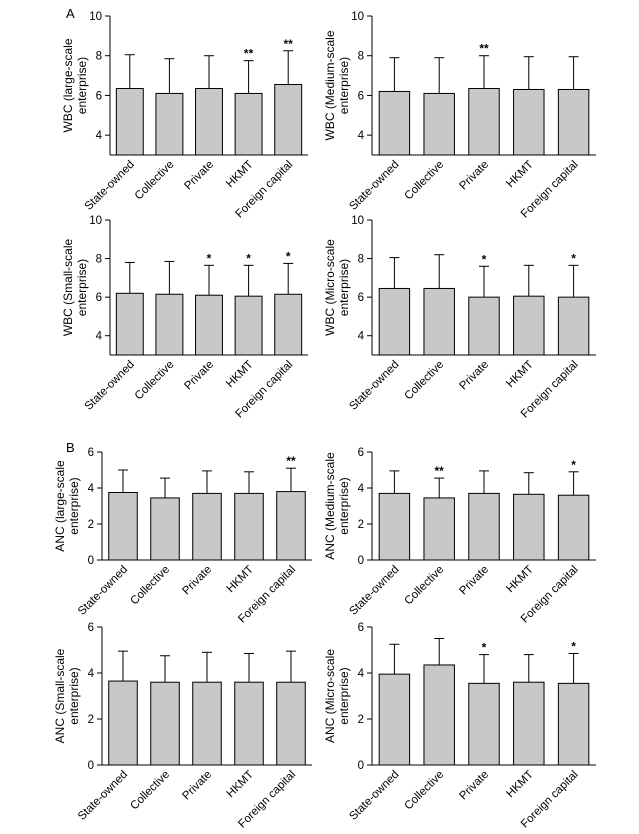  What do you see at coordinates (70, 13) in the screenshot?
I see `panel-label-a: A` at bounding box center [70, 13].